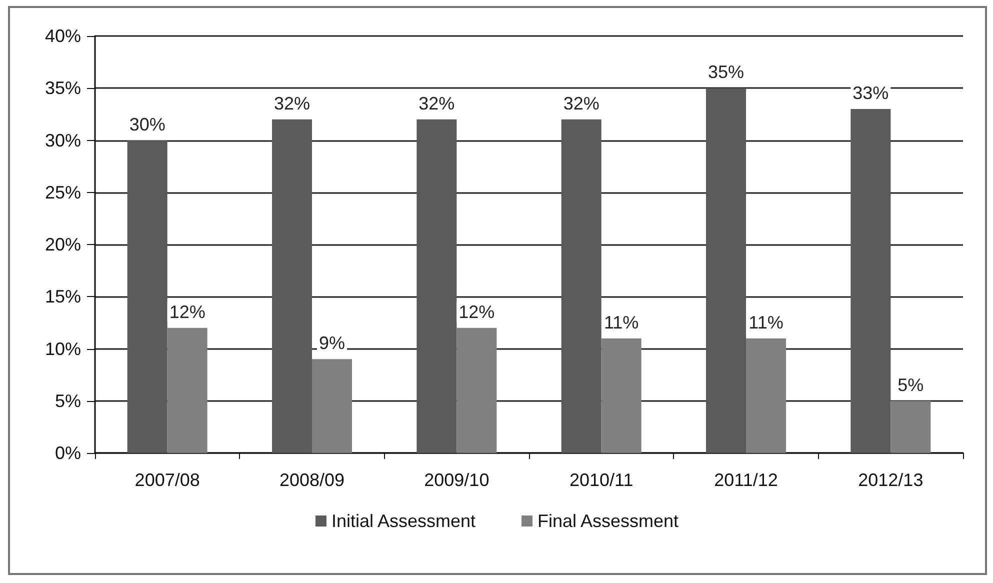 The width and height of the screenshot is (993, 583). What do you see at coordinates (870, 92) in the screenshot?
I see `data-label: 33%` at bounding box center [870, 92].